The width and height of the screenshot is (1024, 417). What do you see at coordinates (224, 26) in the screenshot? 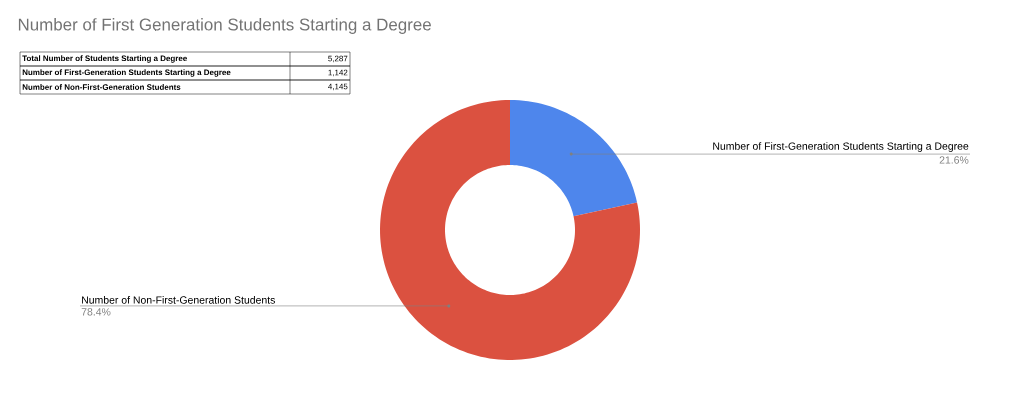
I see `chart-title: Number of First Generation Students Starting a Degree` at bounding box center [224, 26].